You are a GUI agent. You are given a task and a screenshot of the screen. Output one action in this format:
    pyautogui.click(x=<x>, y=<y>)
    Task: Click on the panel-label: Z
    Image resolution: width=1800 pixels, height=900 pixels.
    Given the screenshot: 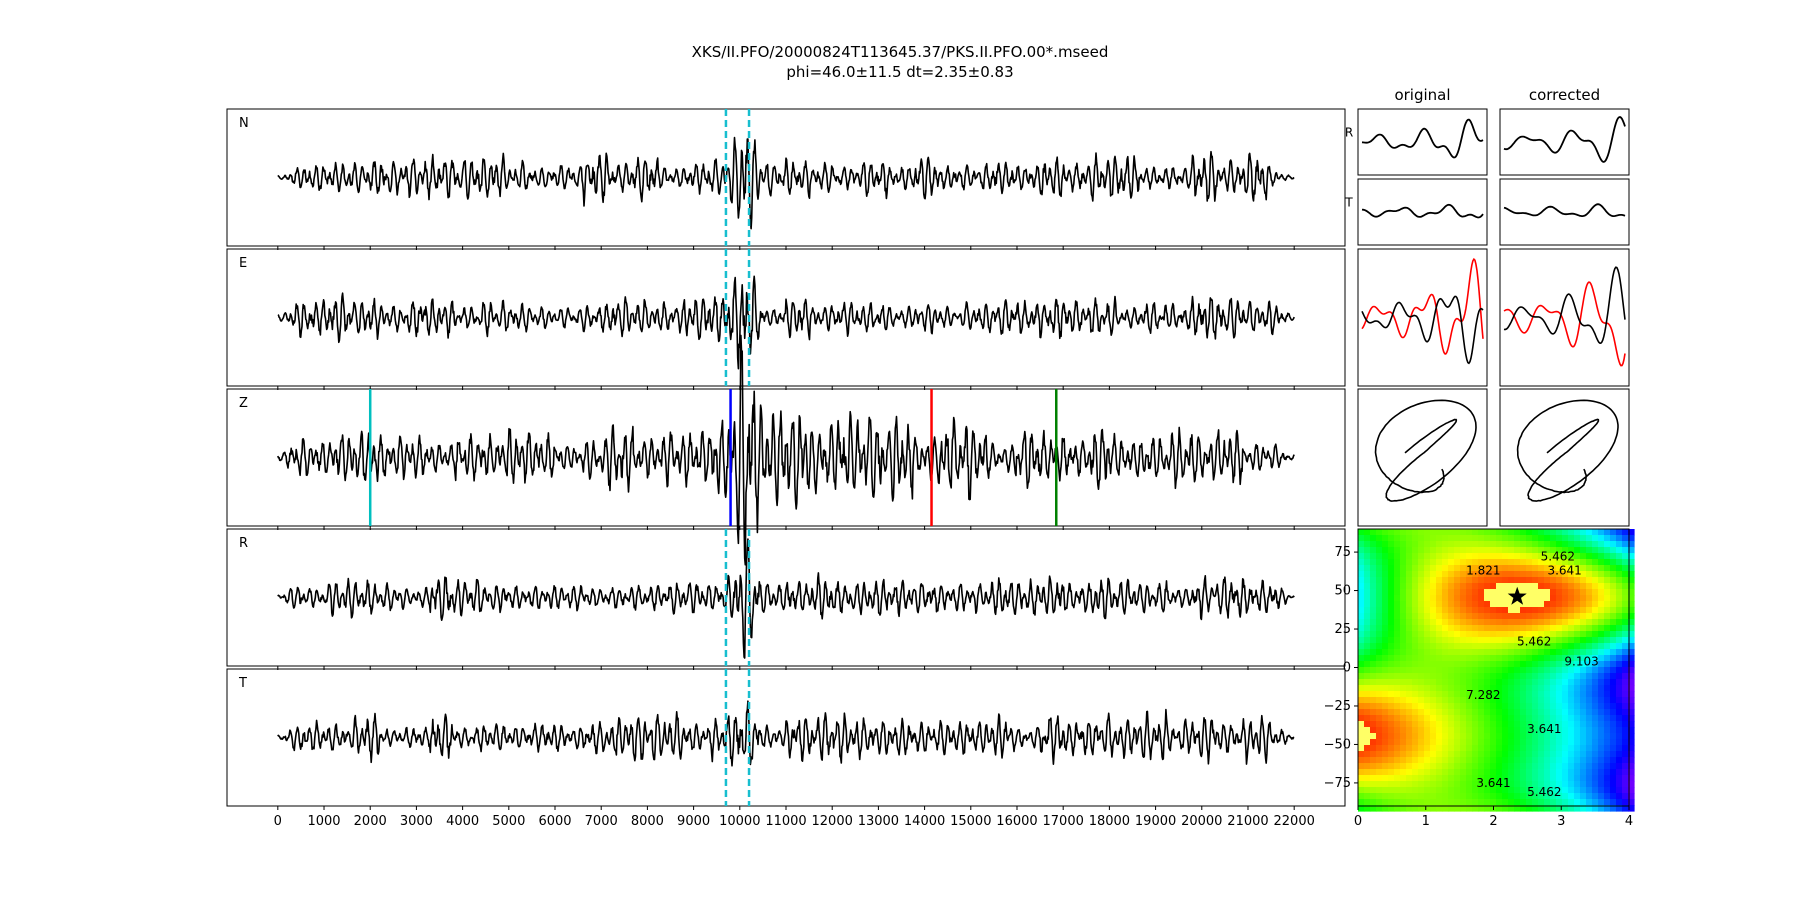 What is the action you would take?
    pyautogui.click(x=243, y=403)
    